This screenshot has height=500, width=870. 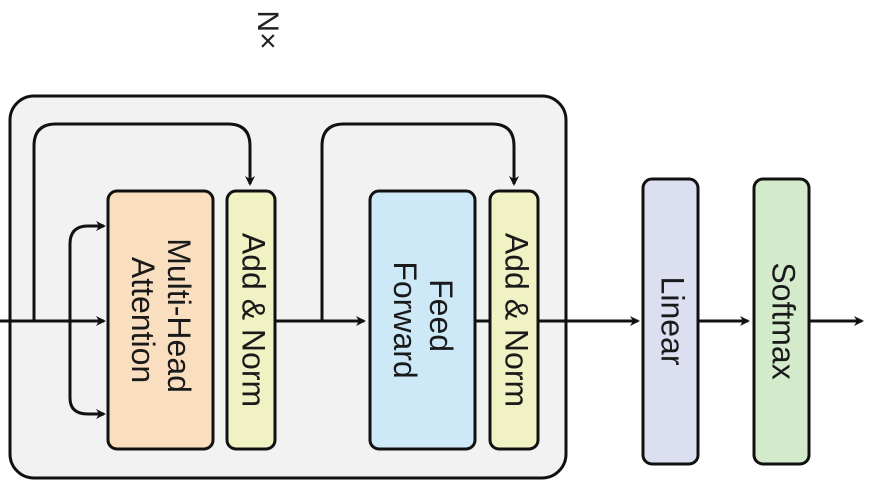 What do you see at coordinates (673, 321) in the screenshot?
I see `linear-label: Linear` at bounding box center [673, 321].